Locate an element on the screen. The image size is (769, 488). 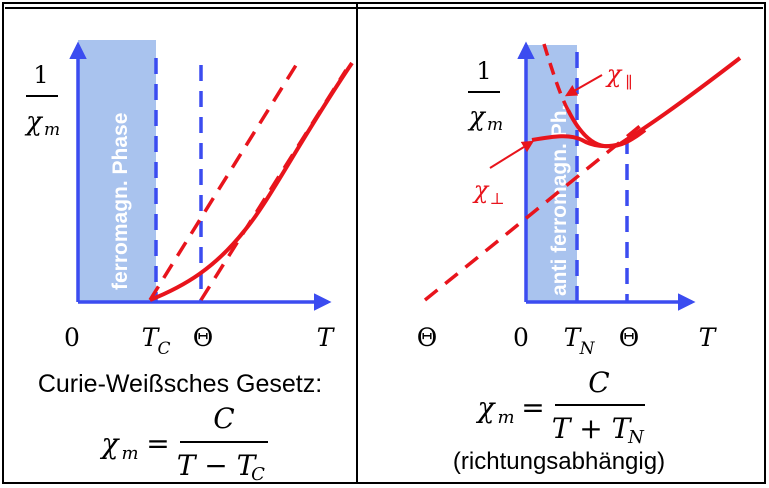
right-formula-numerator: C is located at coordinates (598, 382).